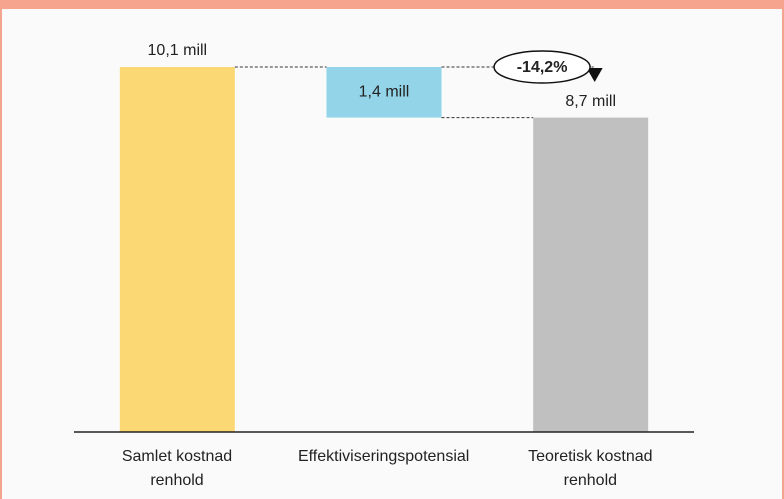 The image size is (784, 499). What do you see at coordinates (594, 75) in the screenshot?
I see `arrow` at bounding box center [594, 75].